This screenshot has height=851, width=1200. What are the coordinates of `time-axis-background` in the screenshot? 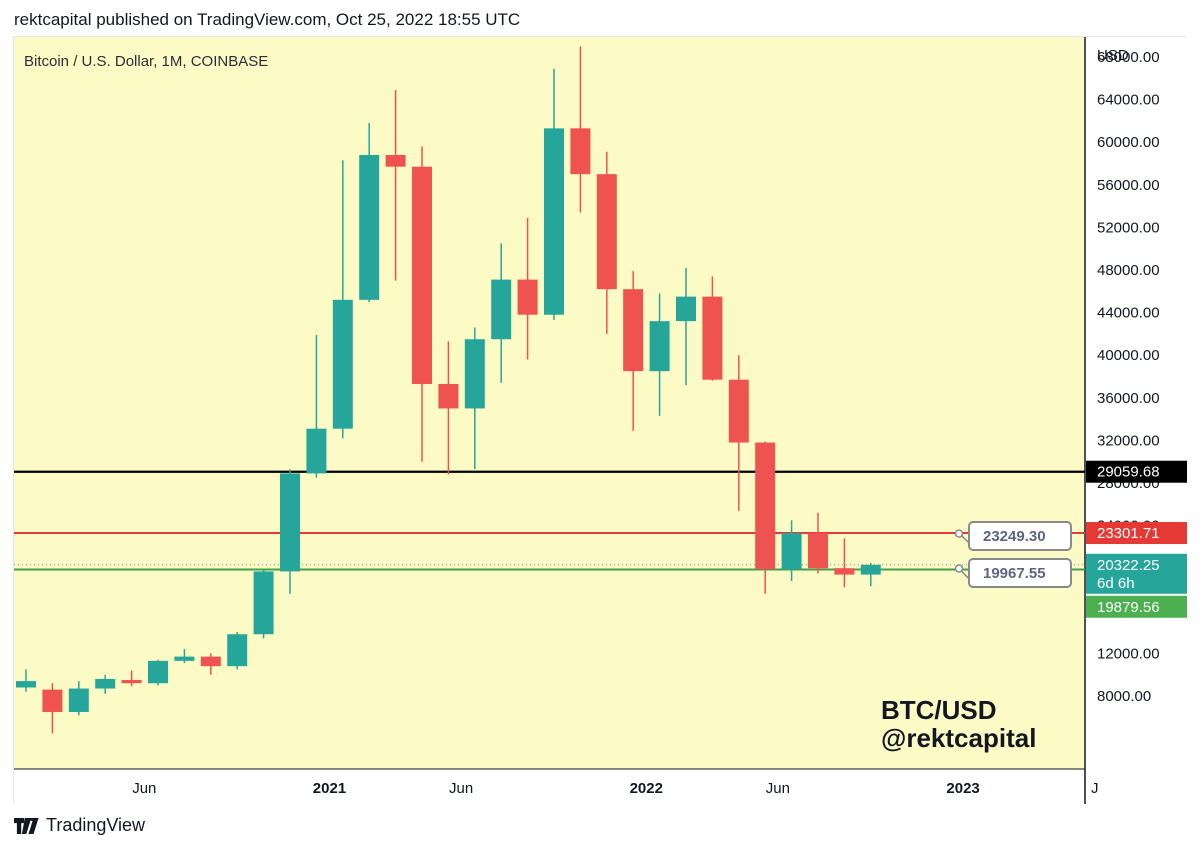 It's located at (549, 786).